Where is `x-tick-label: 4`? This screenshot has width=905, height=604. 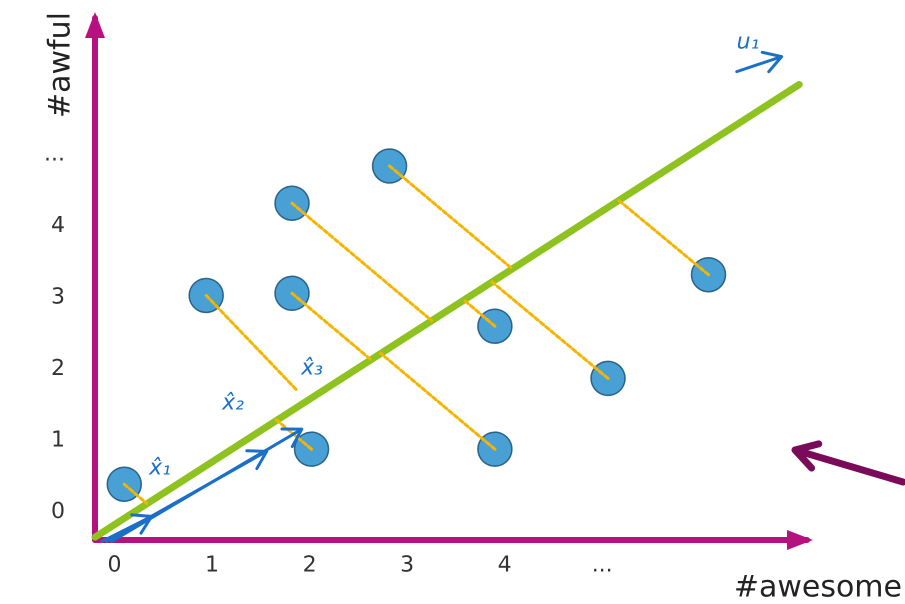
x-tick-label: 4 is located at coordinates (505, 565).